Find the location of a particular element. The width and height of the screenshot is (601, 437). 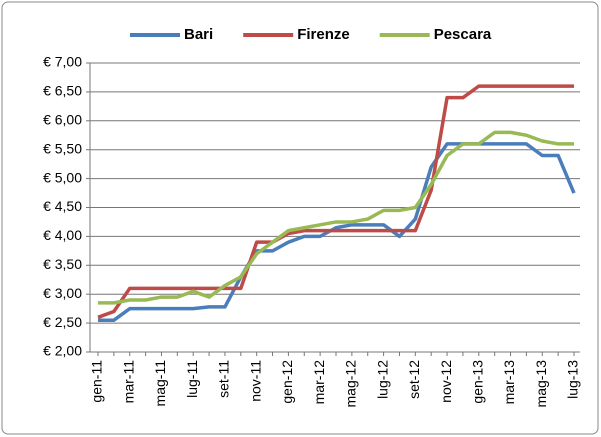

legend-label: Pescara is located at coordinates (463, 34).